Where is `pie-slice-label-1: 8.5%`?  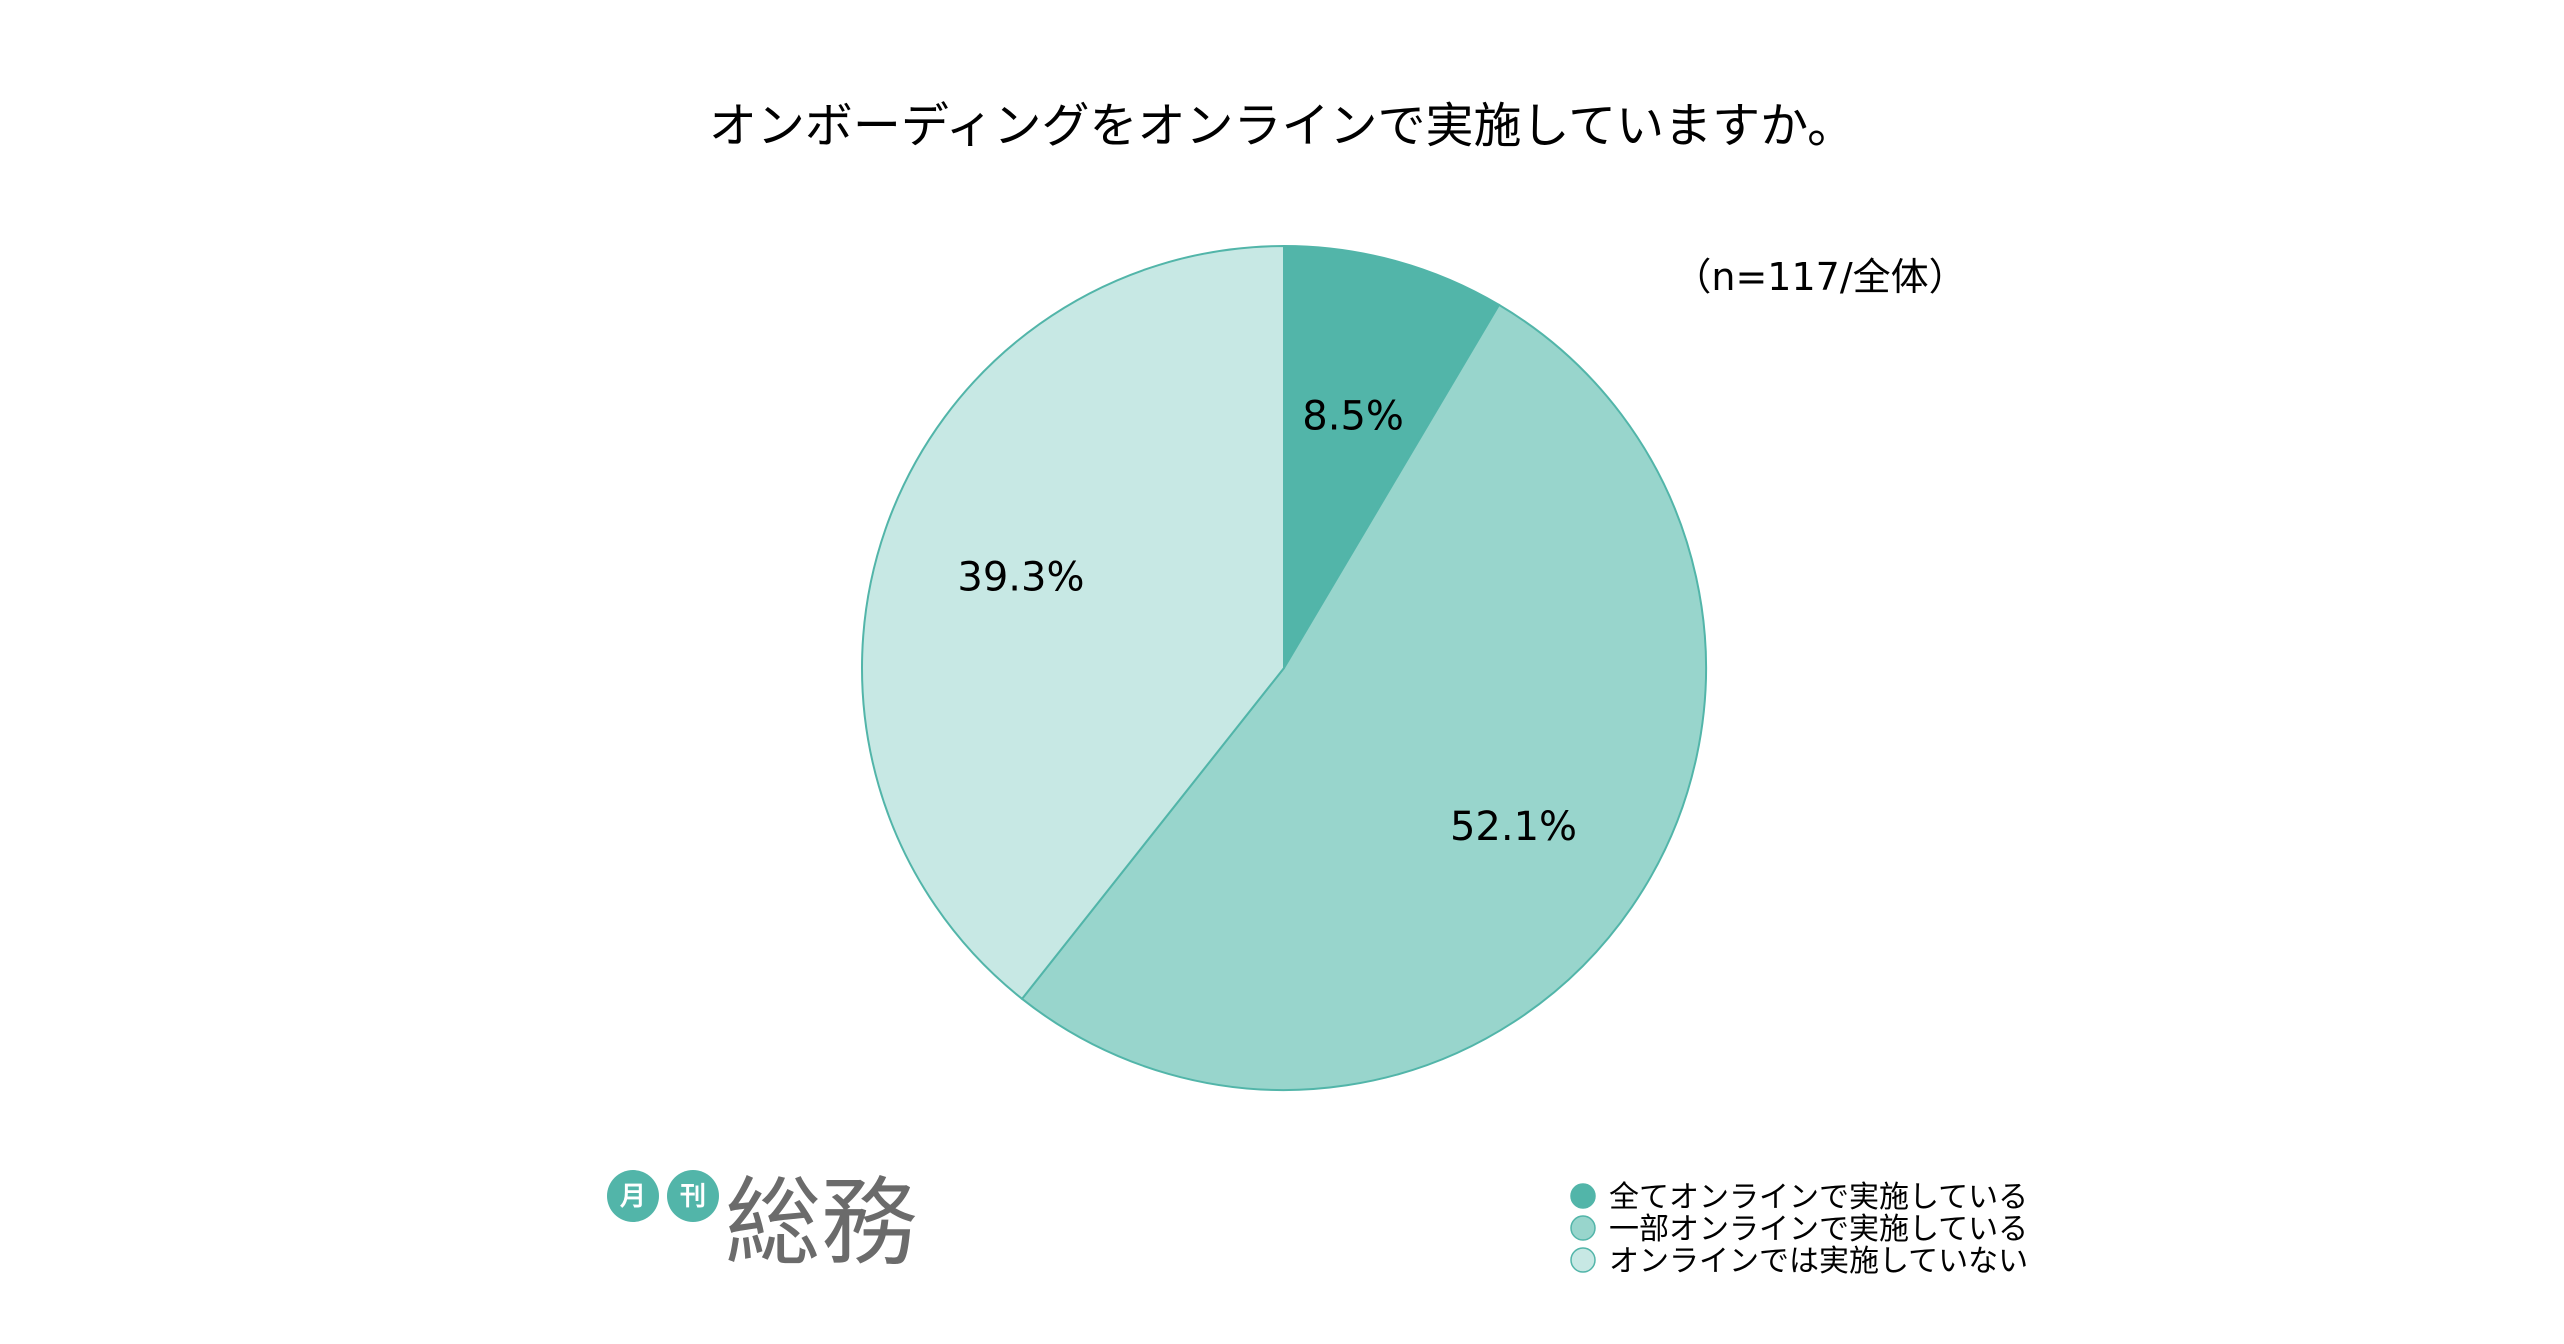
pie-slice-label-1: 8.5% is located at coordinates (1353, 417).